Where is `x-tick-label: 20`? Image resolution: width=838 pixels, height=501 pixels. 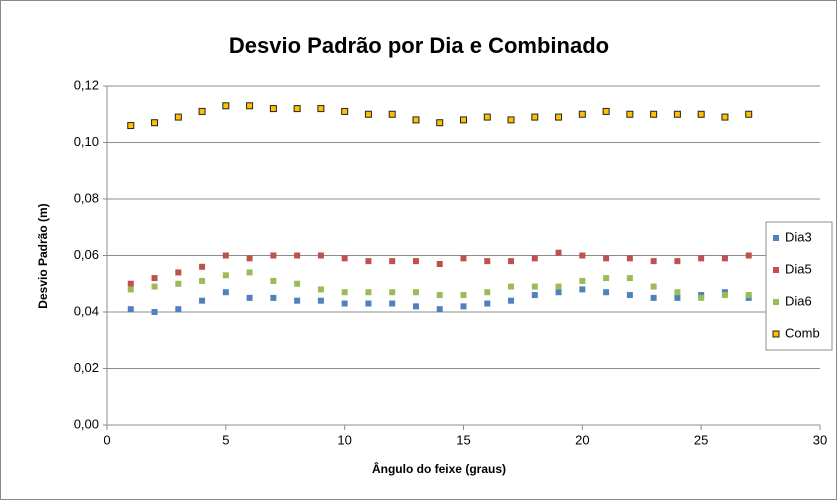
x-tick-label: 20 is located at coordinates (582, 439).